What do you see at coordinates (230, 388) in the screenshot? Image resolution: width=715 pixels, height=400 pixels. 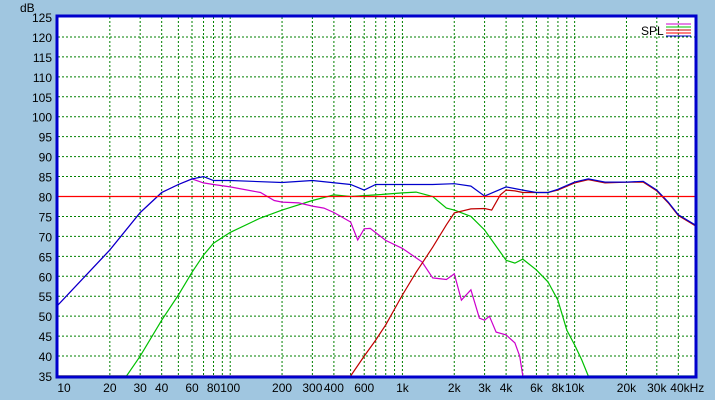 I see `x-tick-label: 100` at bounding box center [230, 388].